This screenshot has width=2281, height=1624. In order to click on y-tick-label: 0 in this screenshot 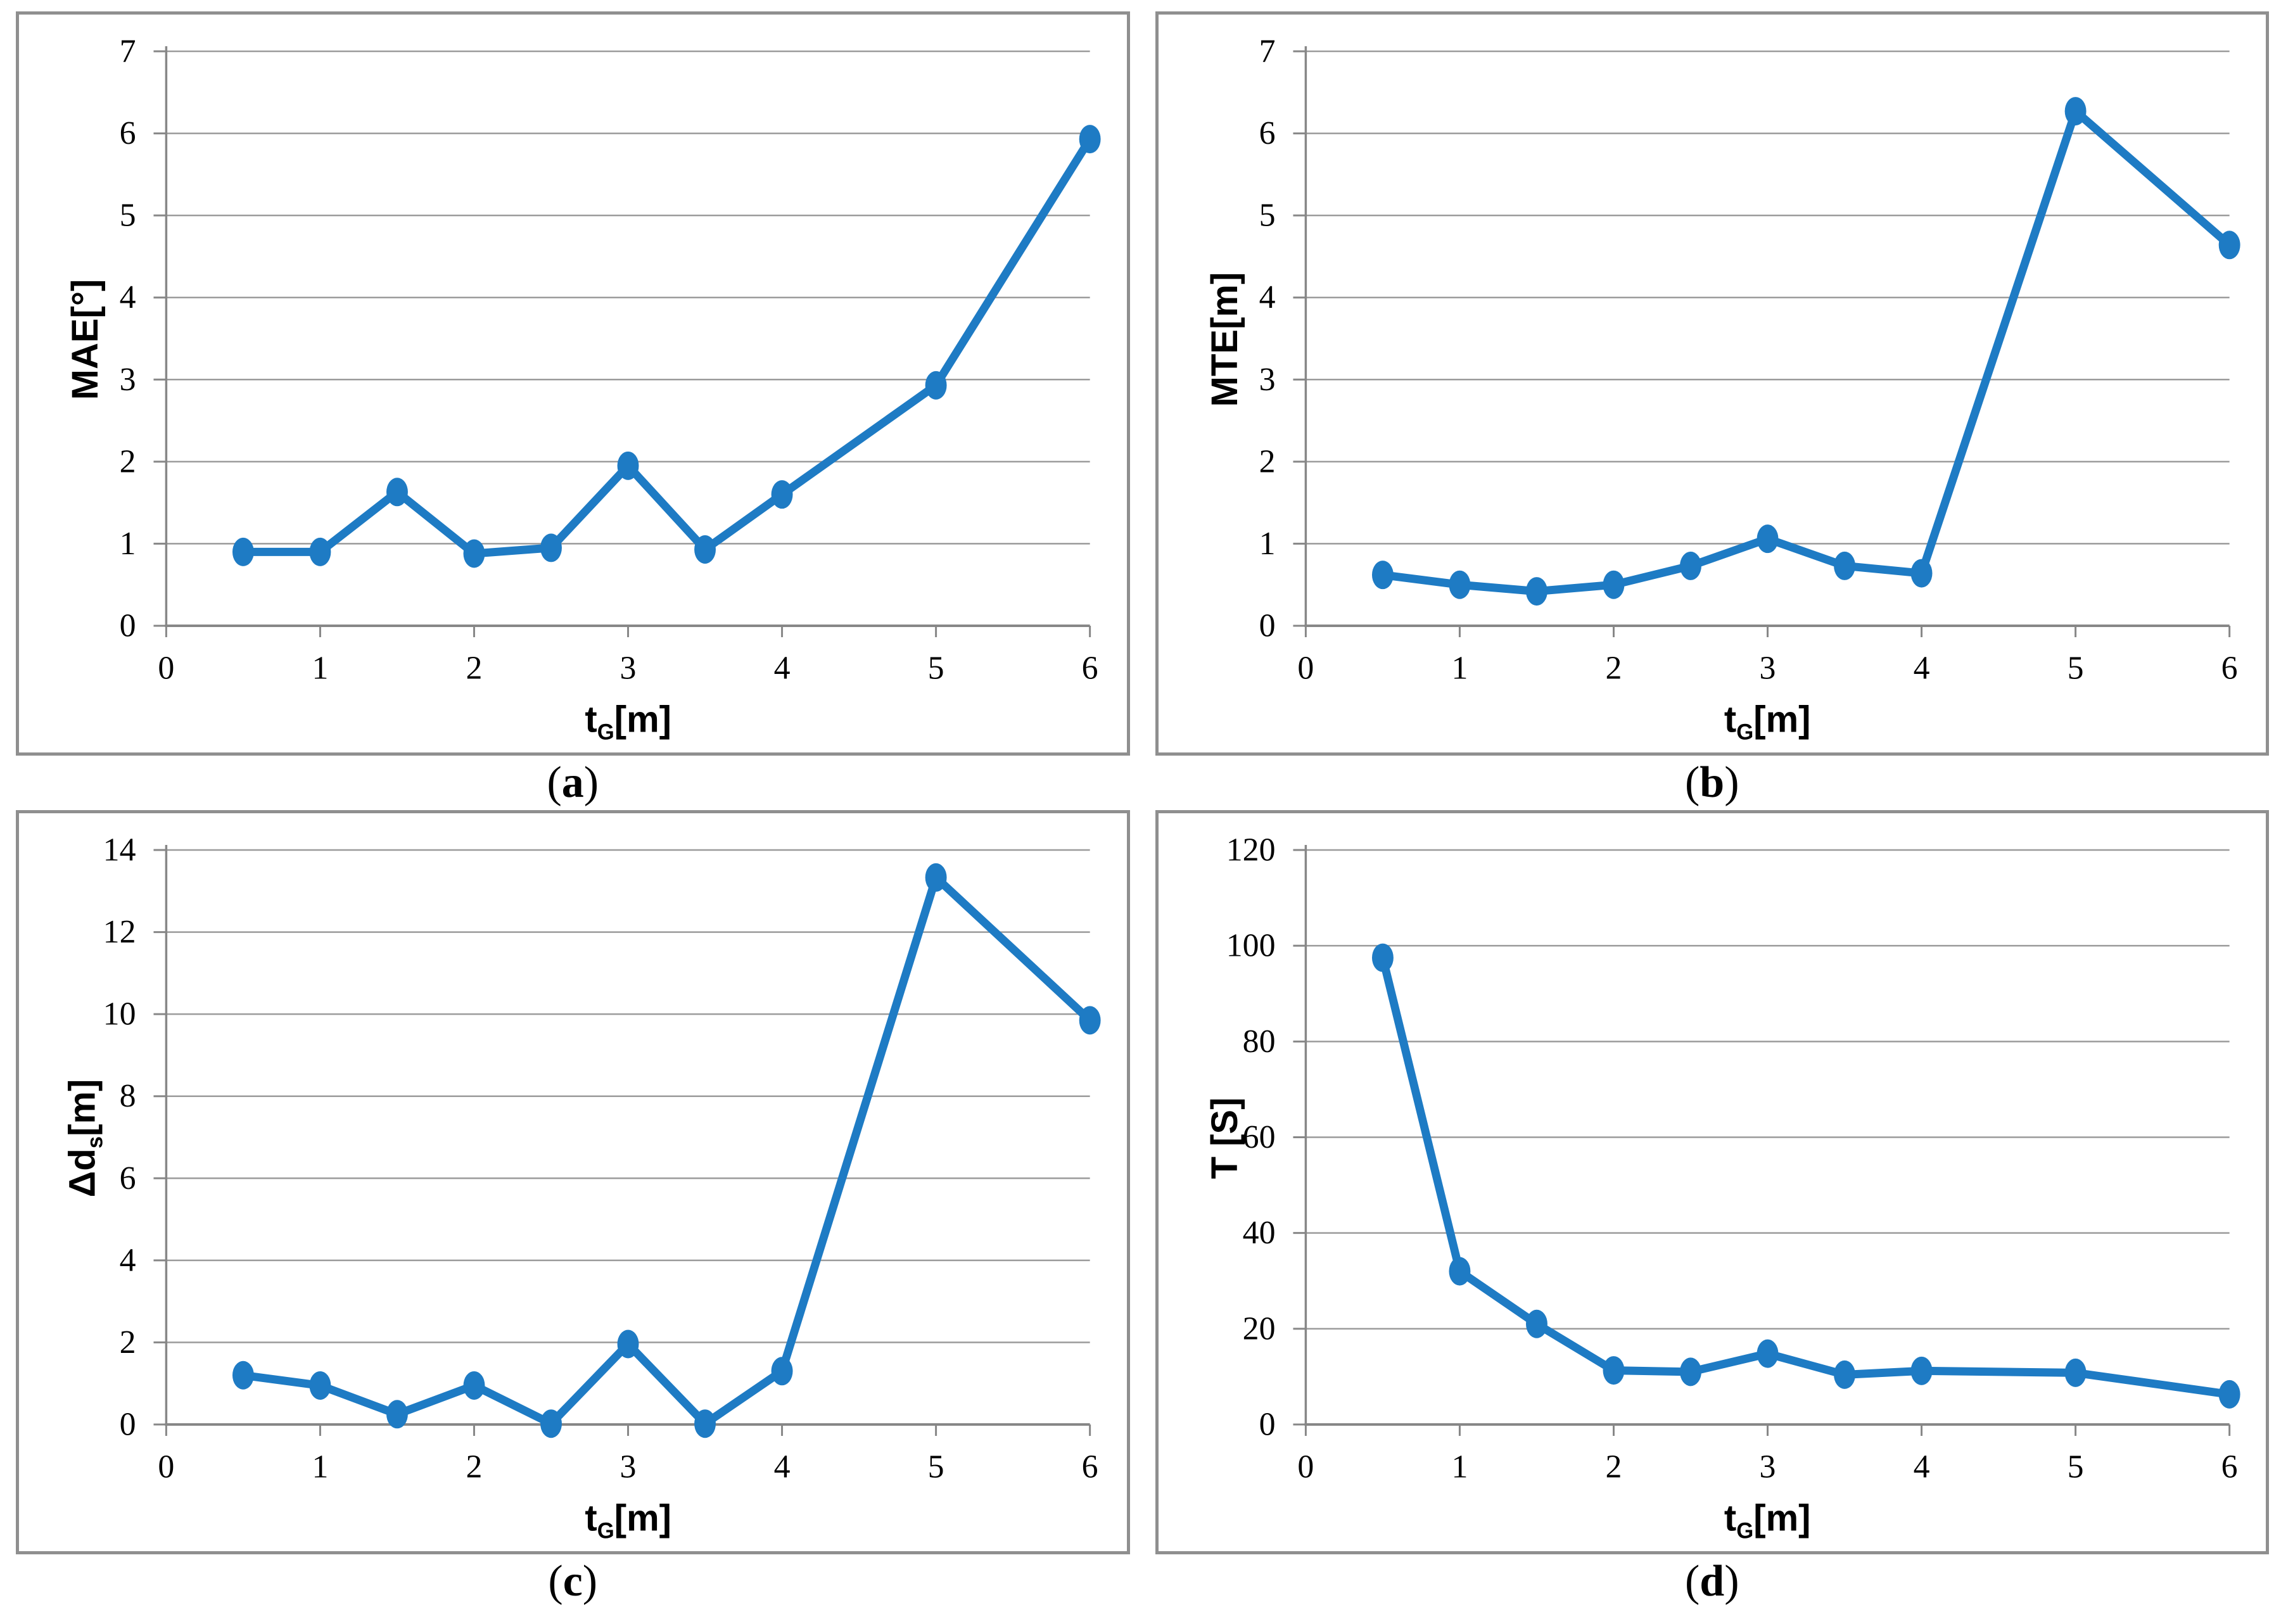, I will do `click(1267, 1424)`.